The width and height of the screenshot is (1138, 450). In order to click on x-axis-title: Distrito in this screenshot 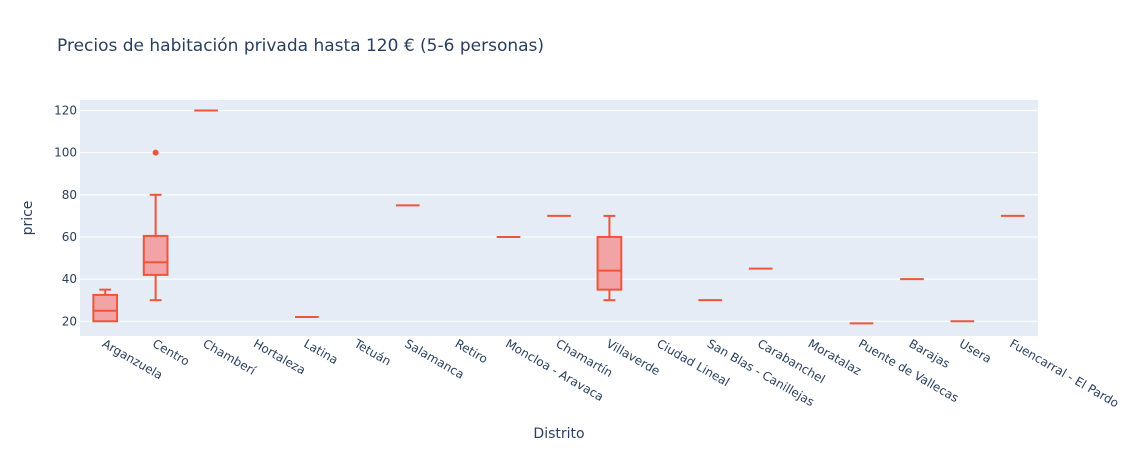, I will do `click(558, 434)`.